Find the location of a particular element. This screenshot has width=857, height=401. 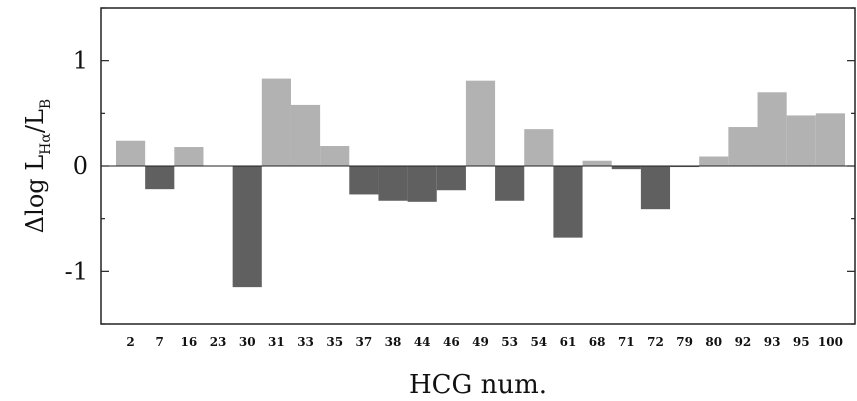

x-tick-label-46: 46 is located at coordinates (451, 342).